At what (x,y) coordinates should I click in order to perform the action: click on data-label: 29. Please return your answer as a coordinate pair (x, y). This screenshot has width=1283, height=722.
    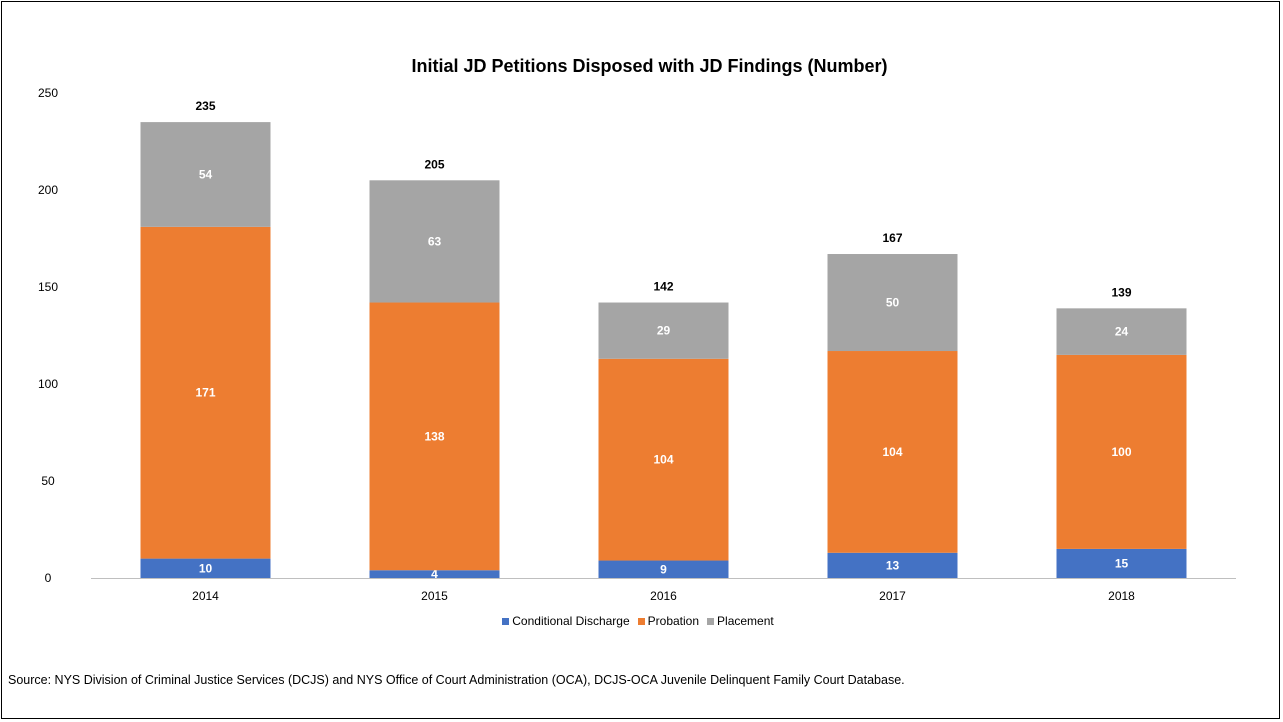
    Looking at the image, I should click on (664, 331).